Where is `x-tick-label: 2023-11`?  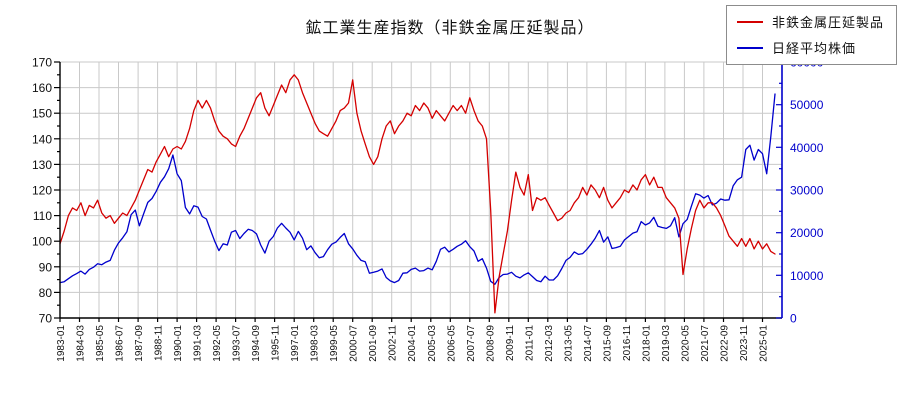
x-tick-label: 2023-11 is located at coordinates (744, 343).